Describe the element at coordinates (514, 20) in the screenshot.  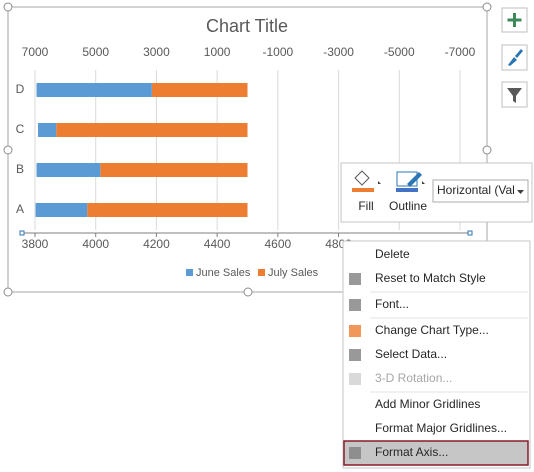
I see `plus-icon` at that location.